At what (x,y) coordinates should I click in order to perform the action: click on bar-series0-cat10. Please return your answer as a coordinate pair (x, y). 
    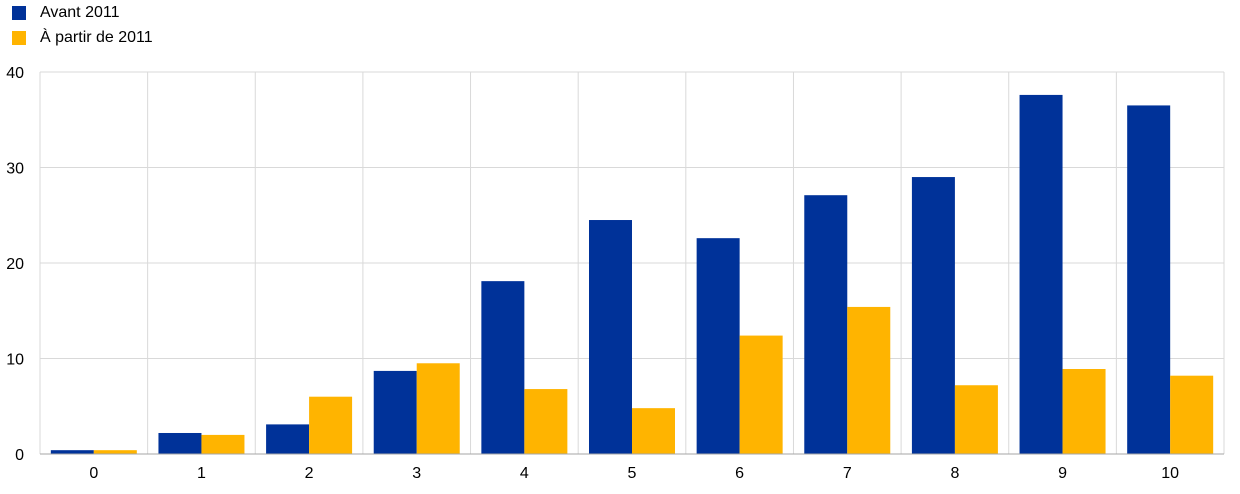
    Looking at the image, I should click on (1149, 280).